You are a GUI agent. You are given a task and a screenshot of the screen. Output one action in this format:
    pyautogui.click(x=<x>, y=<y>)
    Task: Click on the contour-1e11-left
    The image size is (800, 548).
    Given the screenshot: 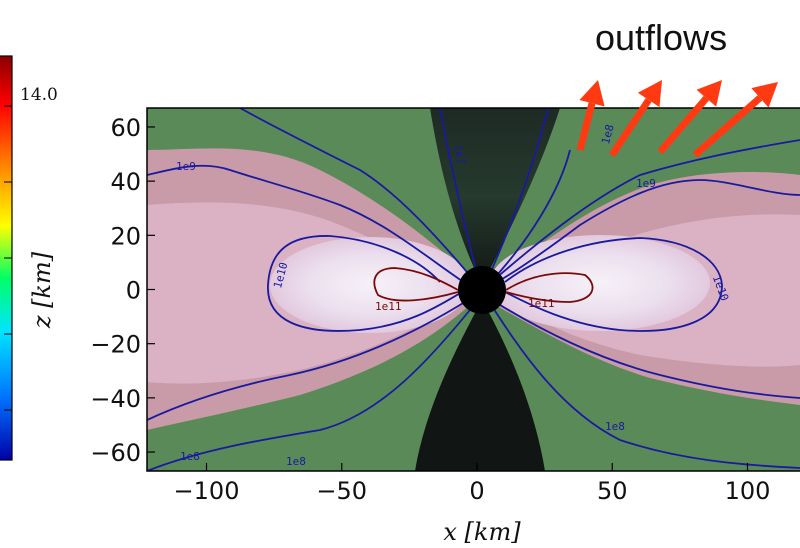 What is the action you would take?
    pyautogui.click(x=416, y=284)
    